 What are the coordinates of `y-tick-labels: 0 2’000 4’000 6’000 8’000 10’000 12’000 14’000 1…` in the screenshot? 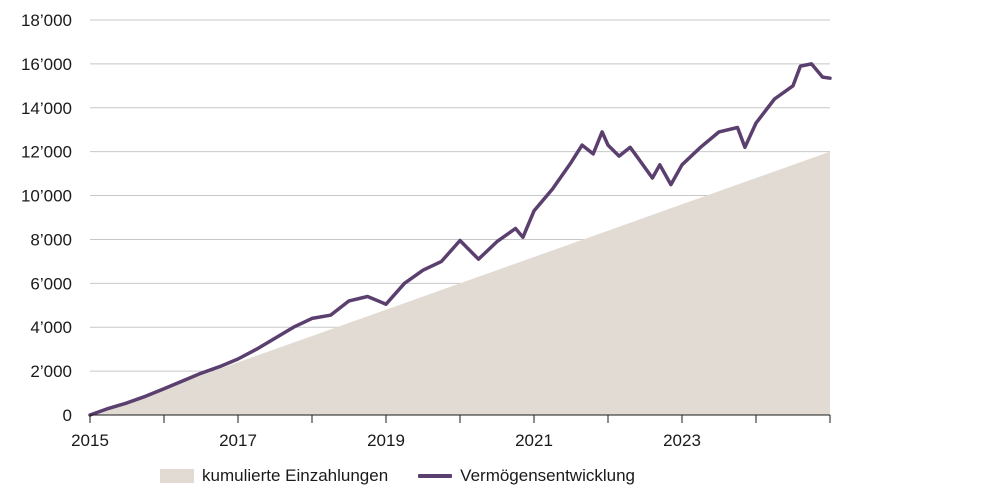 It's located at (46, 218).